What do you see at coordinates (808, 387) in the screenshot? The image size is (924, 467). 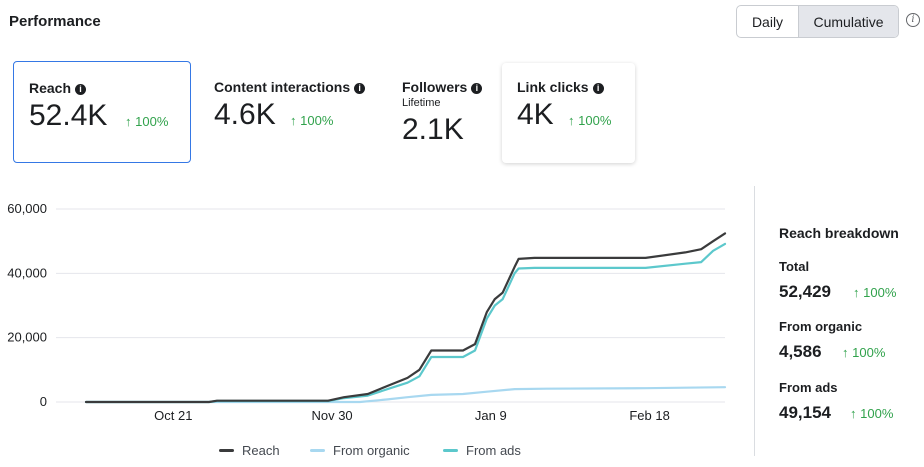 I see `breakdown-label-ads: From ads` at bounding box center [808, 387].